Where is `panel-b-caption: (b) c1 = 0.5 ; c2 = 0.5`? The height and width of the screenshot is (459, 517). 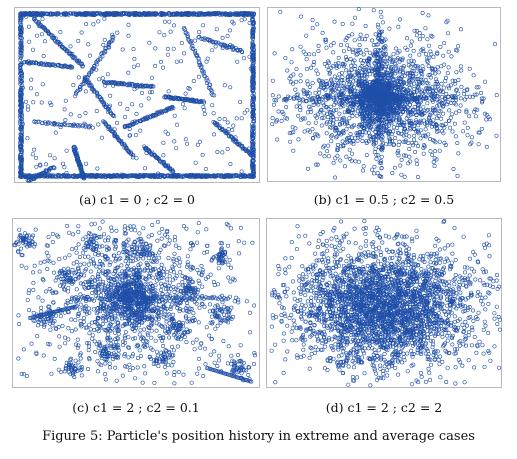 panel-b-caption: (b) c1 = 0.5 ; c2 = 0.5 is located at coordinates (384, 199).